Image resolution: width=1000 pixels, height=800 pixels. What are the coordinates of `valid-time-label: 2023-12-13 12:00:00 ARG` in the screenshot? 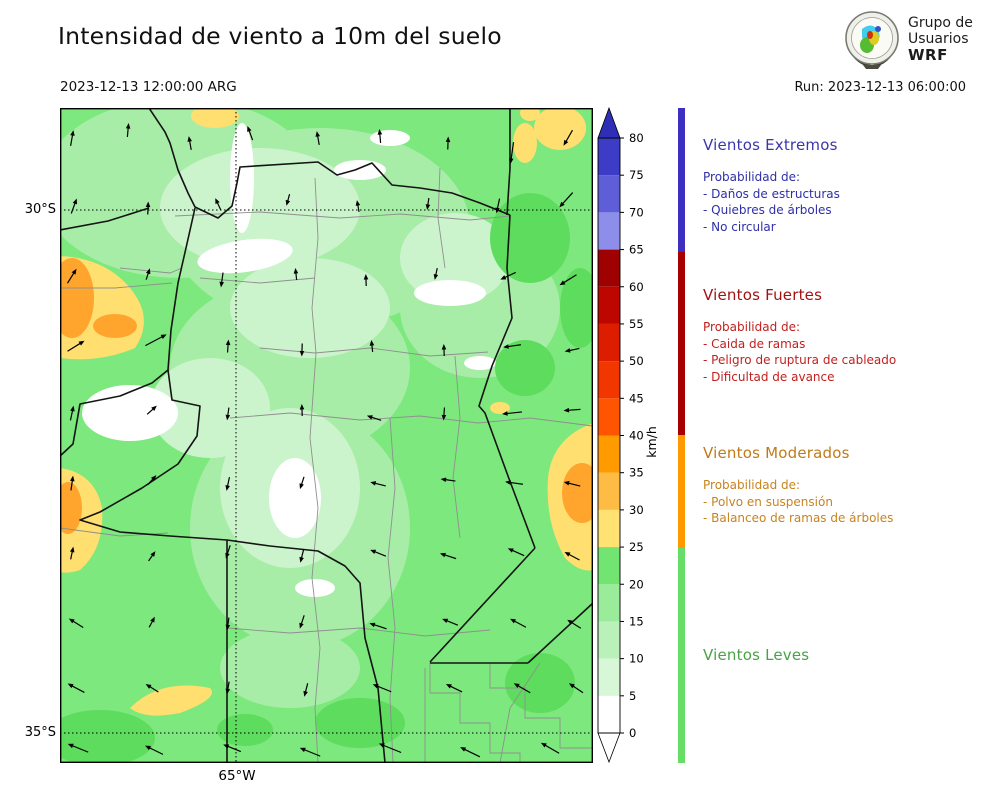 It's located at (148, 87).